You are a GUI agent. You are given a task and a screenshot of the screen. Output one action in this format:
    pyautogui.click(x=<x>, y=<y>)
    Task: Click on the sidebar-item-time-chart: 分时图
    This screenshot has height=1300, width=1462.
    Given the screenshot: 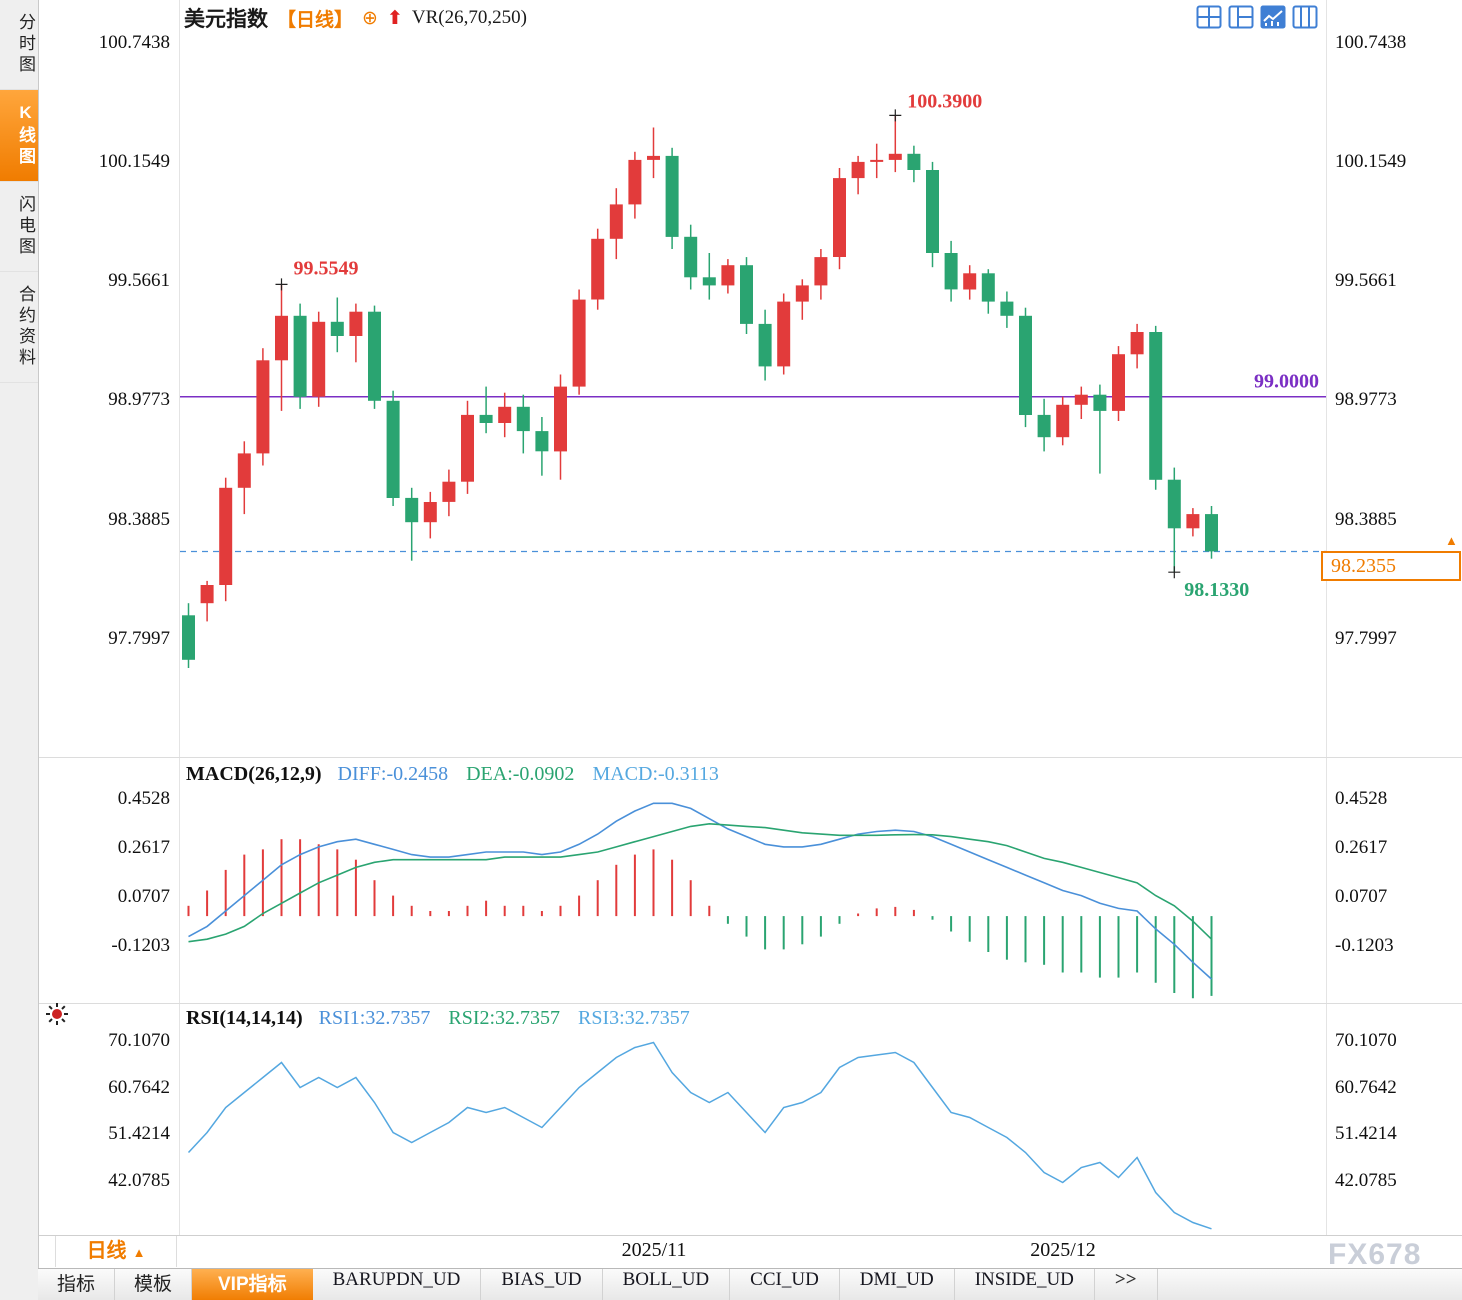 What is the action you would take?
    pyautogui.click(x=19, y=45)
    